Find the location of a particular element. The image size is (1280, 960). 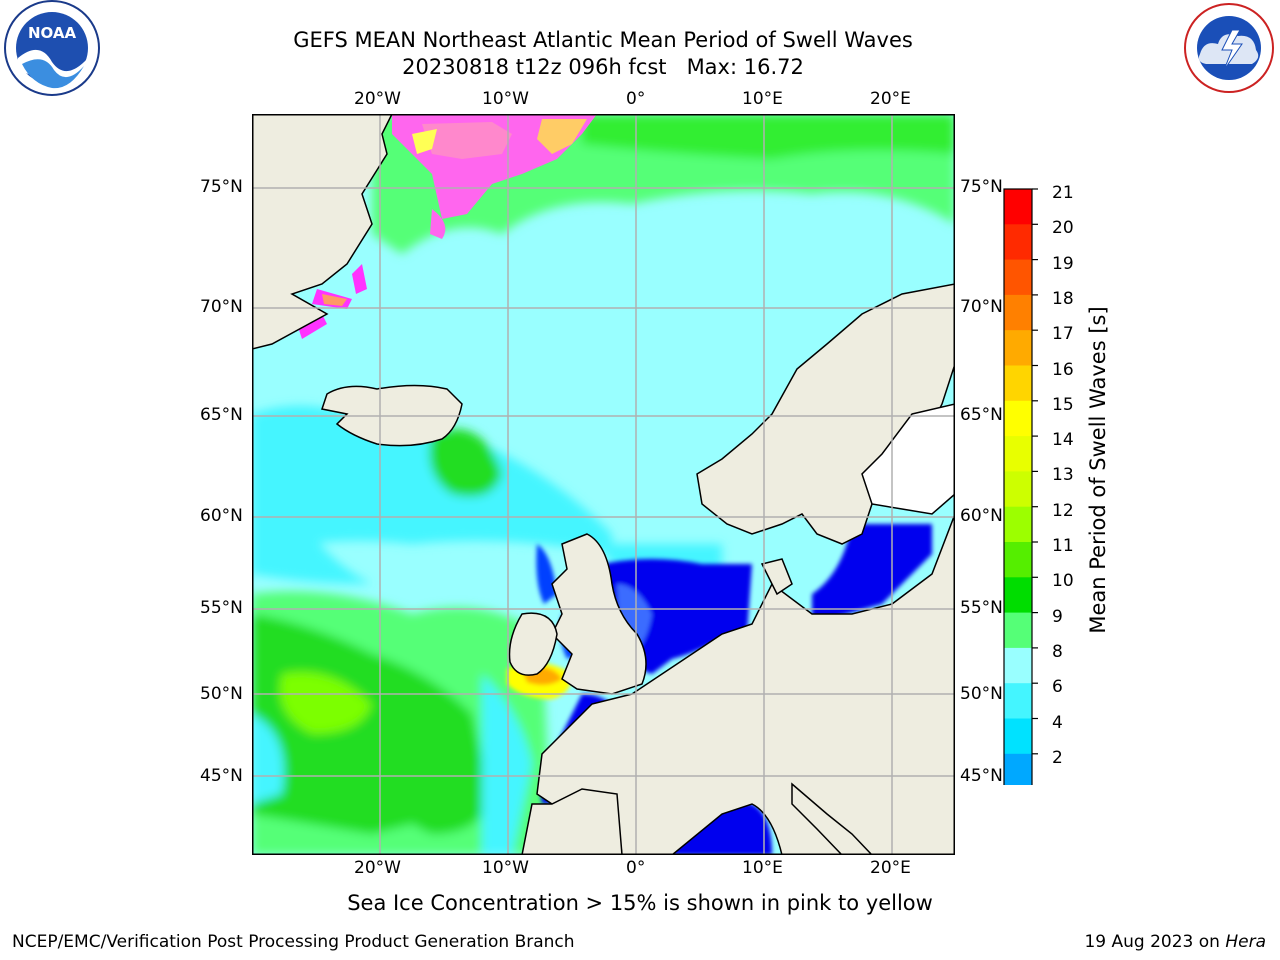

footer-date: 19 Aug 2023 on Hera is located at coordinates (1175, 942).